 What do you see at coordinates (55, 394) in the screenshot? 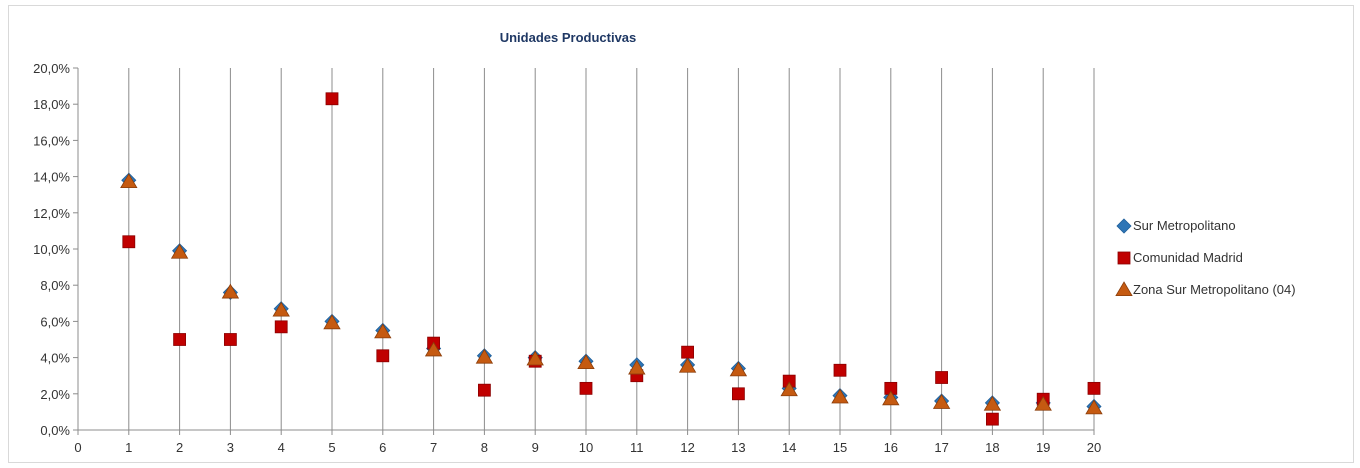
I see `y-tick-label: 2,0%` at bounding box center [55, 394].